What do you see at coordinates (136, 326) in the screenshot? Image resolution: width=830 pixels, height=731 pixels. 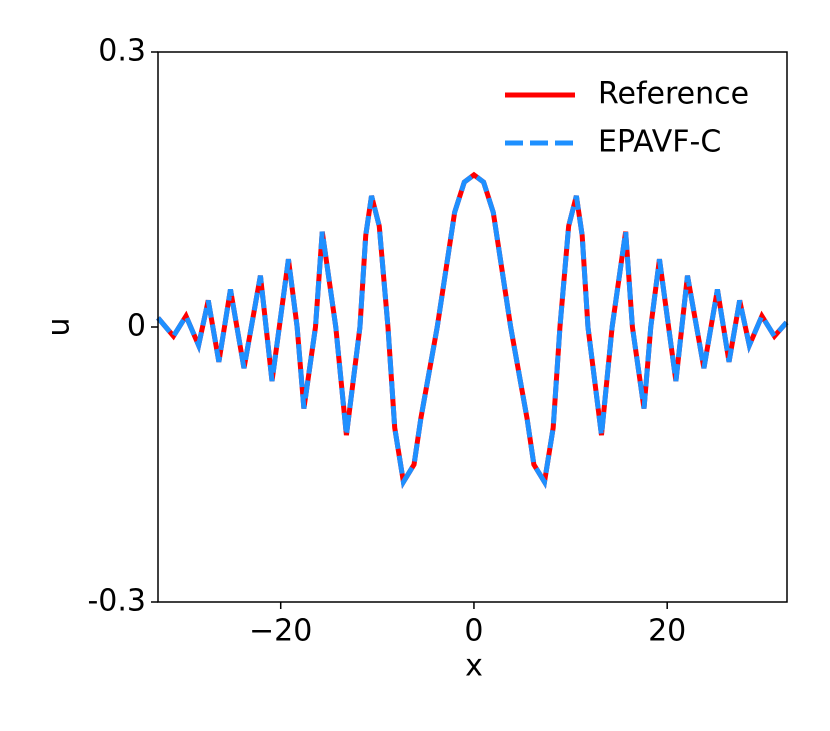 I see `y-tick-label: 0` at bounding box center [136, 326].